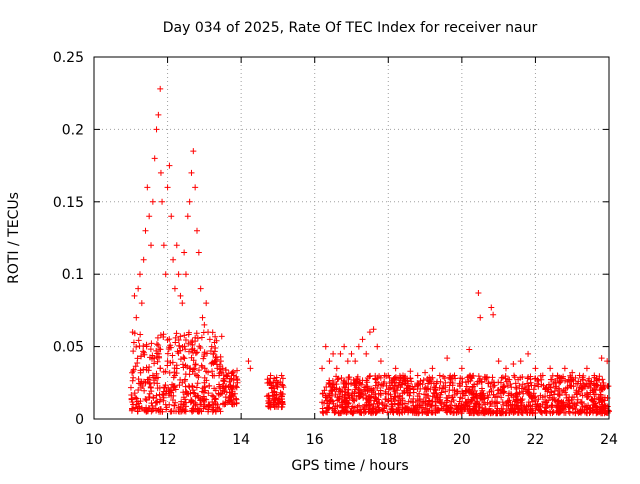  Describe the element at coordinates (73, 130) in the screenshot. I see `y-tick-label: 0.2` at that location.